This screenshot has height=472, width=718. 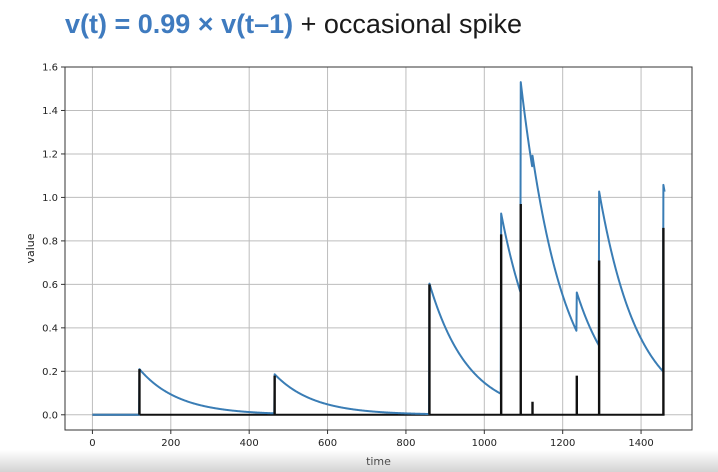 I want to click on y-tick-label: 0.0, so click(x=50, y=415).